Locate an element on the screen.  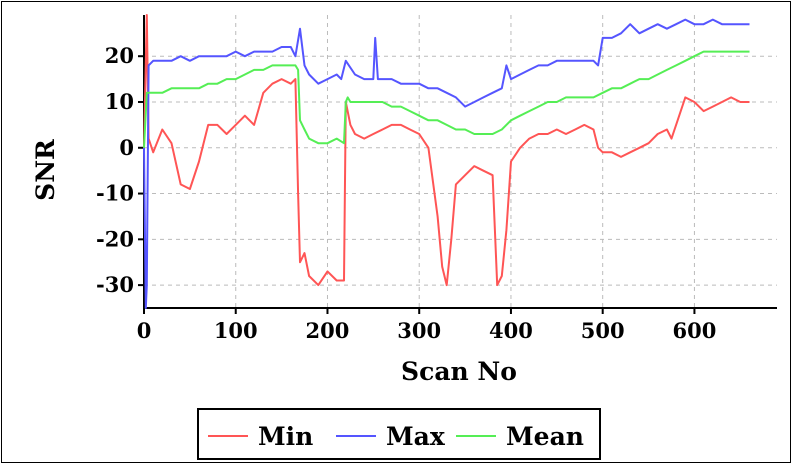
x-tick-label-6: 600 is located at coordinates (695, 330).